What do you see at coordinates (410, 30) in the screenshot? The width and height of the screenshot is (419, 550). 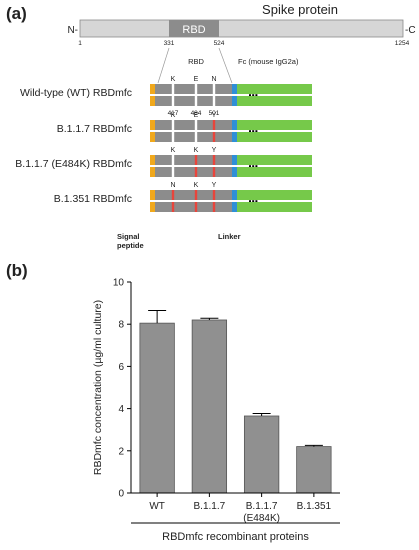 I see `spike-c-terminus: -C` at bounding box center [410, 30].